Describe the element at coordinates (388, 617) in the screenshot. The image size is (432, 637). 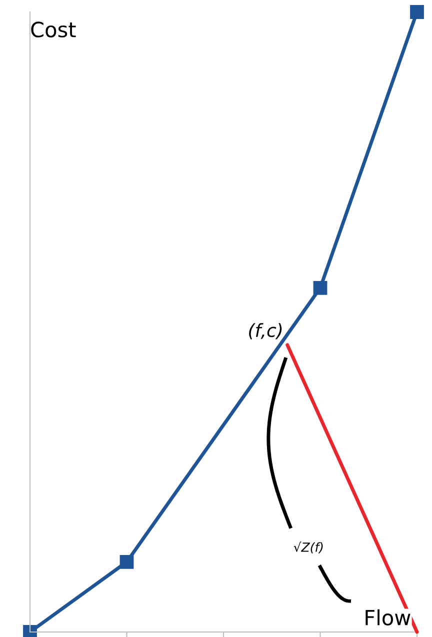
I see `x-axis-title: Flow` at that location.